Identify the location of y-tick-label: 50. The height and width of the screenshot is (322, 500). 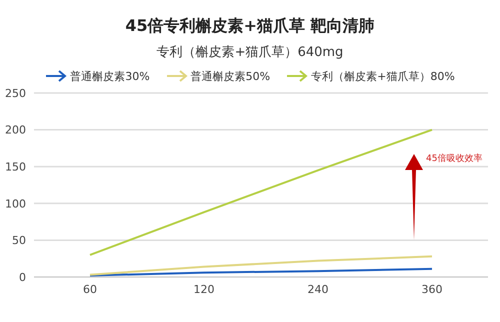
(19, 241).